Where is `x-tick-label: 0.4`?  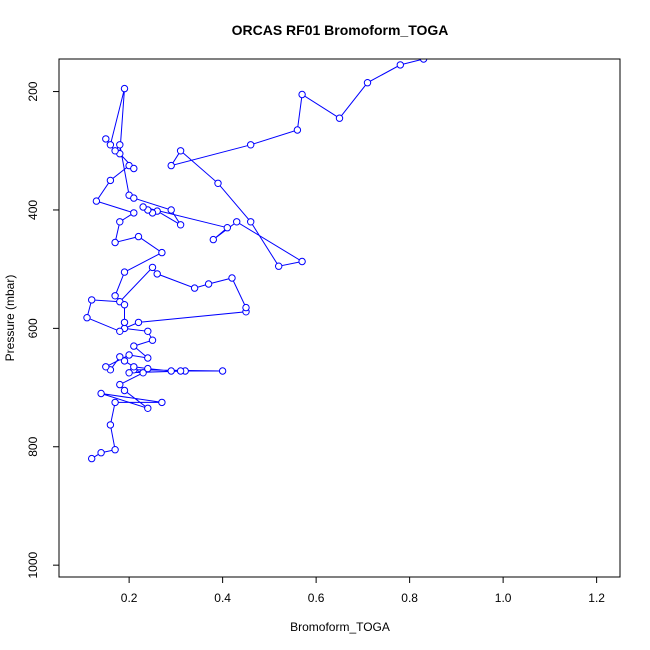 x-tick-label: 0.4 is located at coordinates (222, 598).